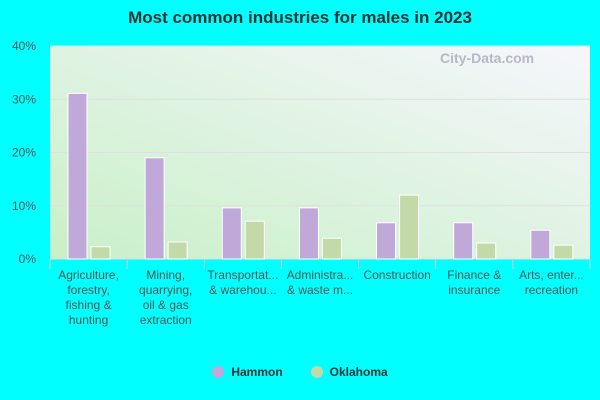 The width and height of the screenshot is (600, 400). Describe the element at coordinates (487, 58) in the screenshot. I see `watermark: City-Data.com` at that location.